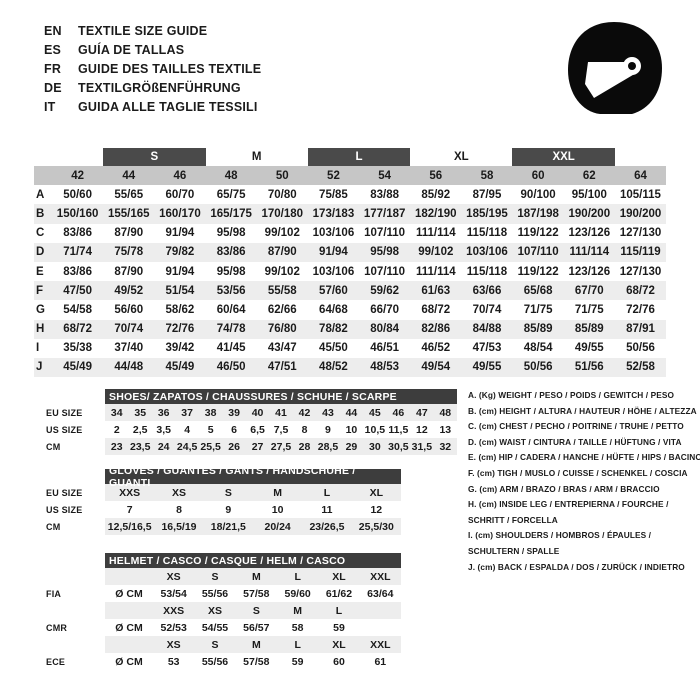 Image resolution: width=700 pixels, height=700 pixels. What do you see at coordinates (297, 644) in the screenshot?
I see `helmet-size-l: L` at bounding box center [297, 644].